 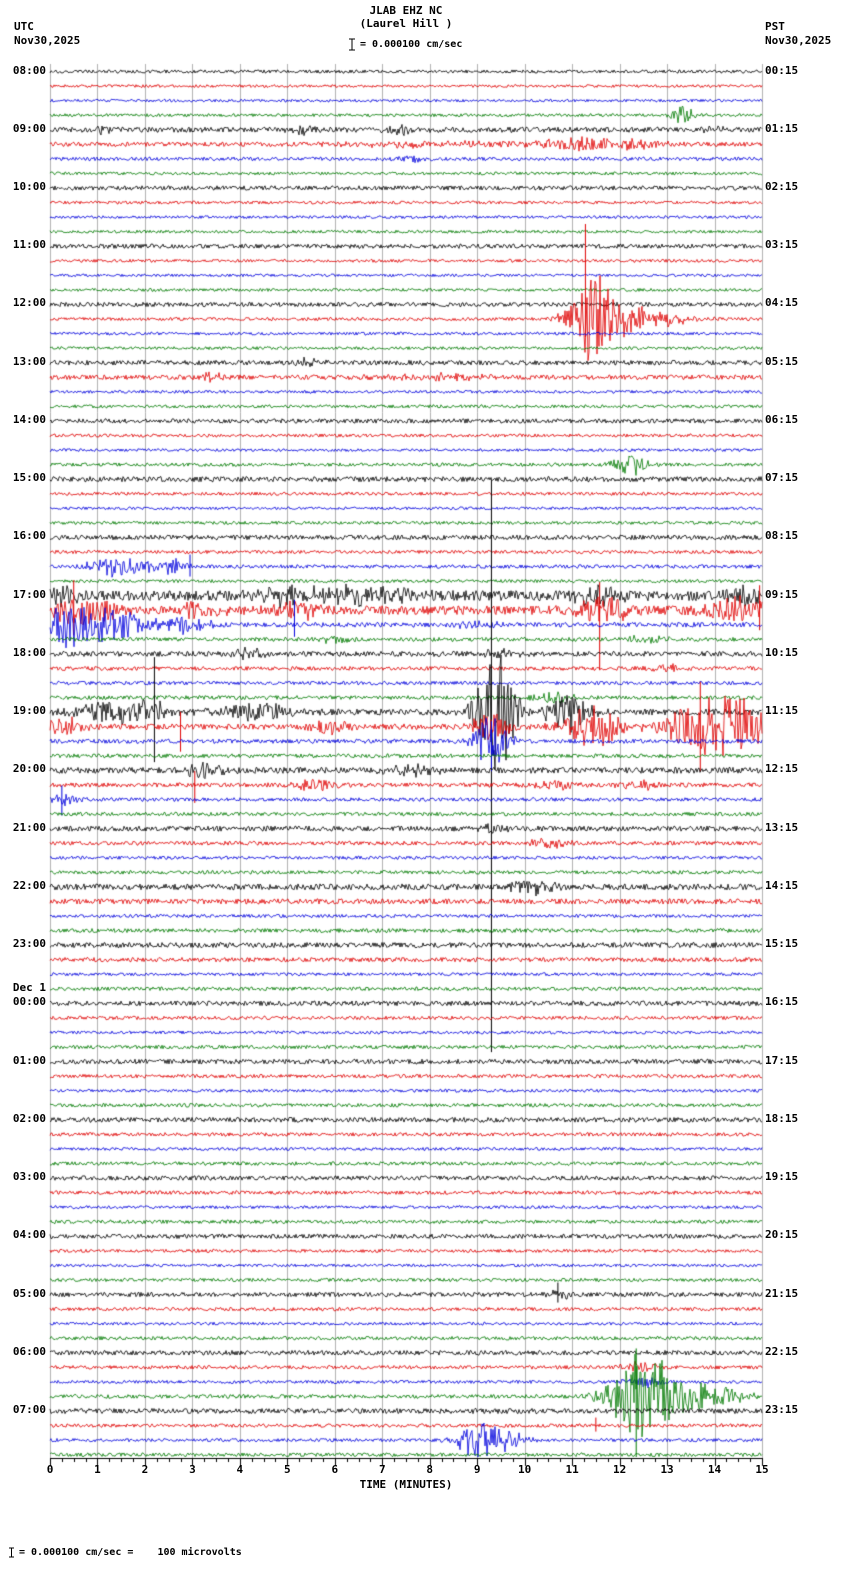 I want to click on amplitude-scale-marker: = 0.000100 cm/sec, so click(x=405, y=44).